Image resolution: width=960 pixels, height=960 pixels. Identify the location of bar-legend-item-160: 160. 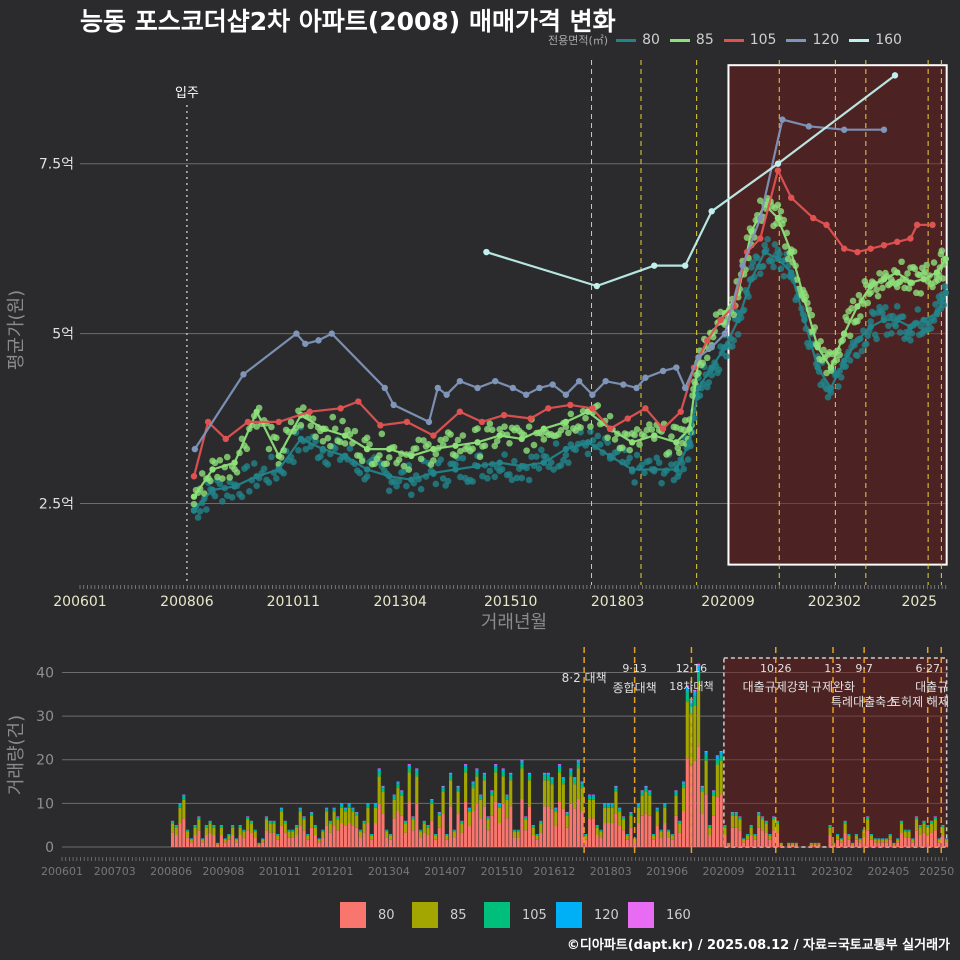
(659, 915).